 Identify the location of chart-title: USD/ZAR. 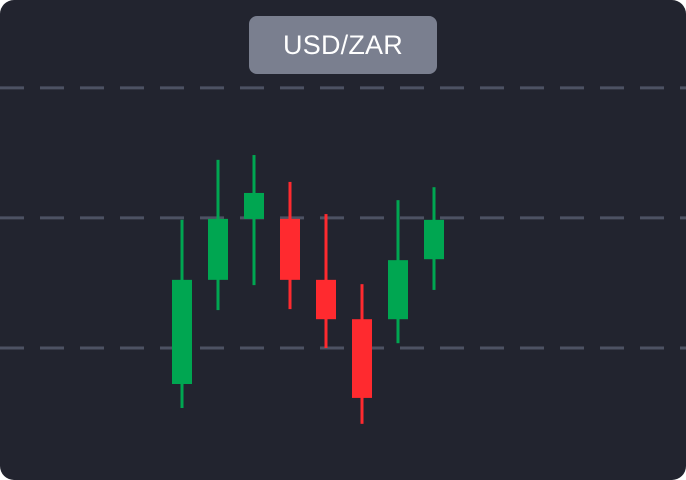
(343, 45).